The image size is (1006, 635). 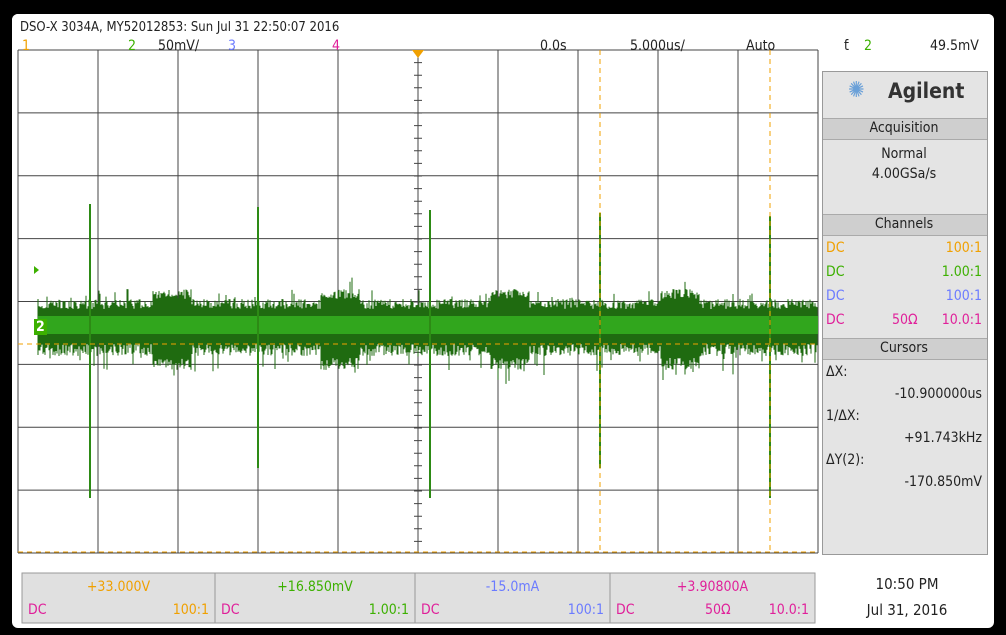 I want to click on measurement-value: +16.850mV, so click(x=315, y=587).